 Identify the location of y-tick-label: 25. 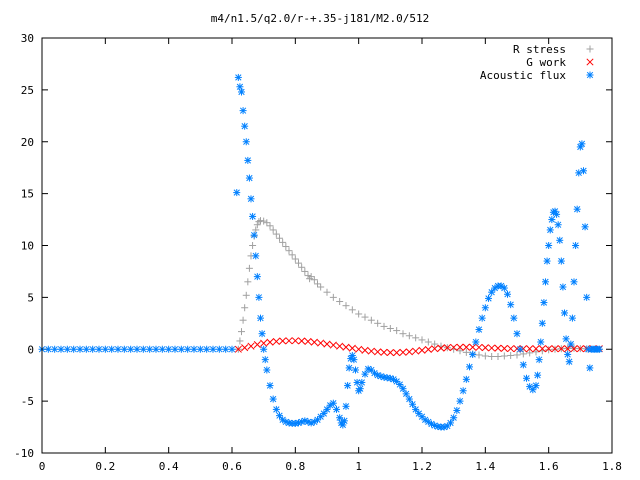
(27, 90).